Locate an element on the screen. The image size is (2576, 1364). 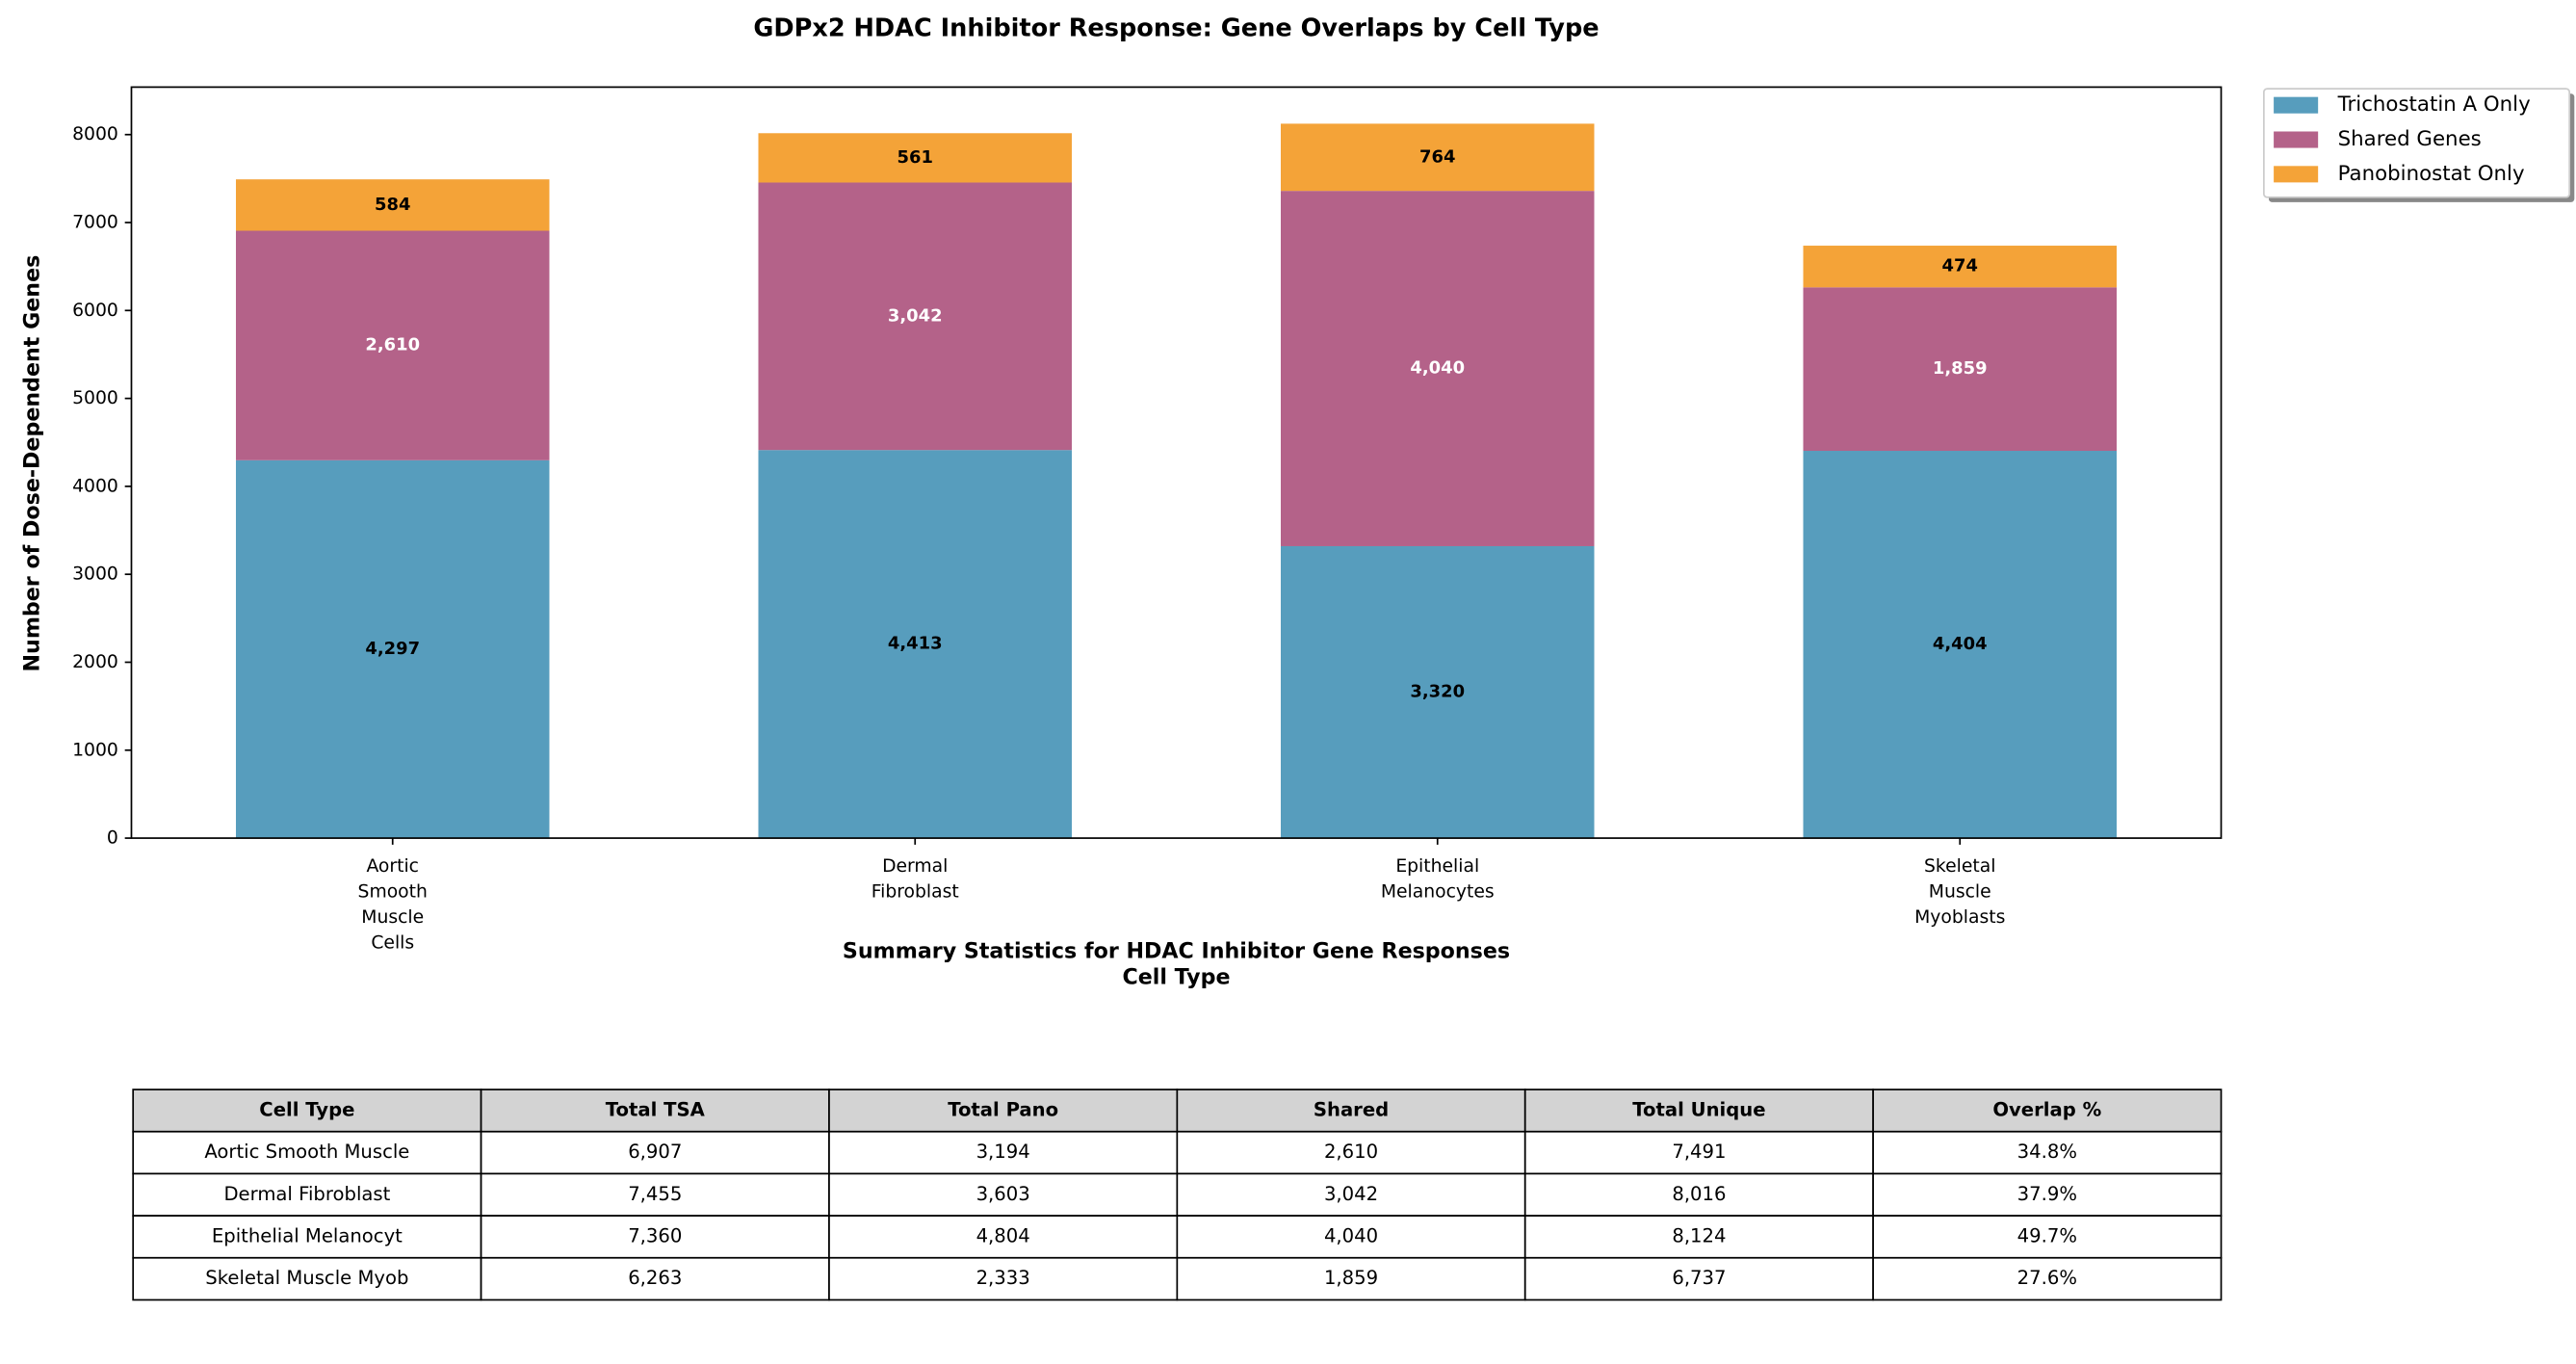
y-tick-label: 6000 is located at coordinates (95, 311).